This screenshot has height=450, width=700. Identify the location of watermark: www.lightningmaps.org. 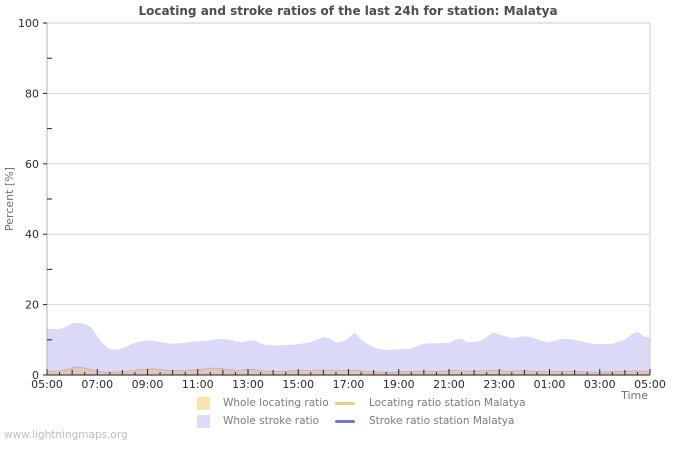
(66, 435).